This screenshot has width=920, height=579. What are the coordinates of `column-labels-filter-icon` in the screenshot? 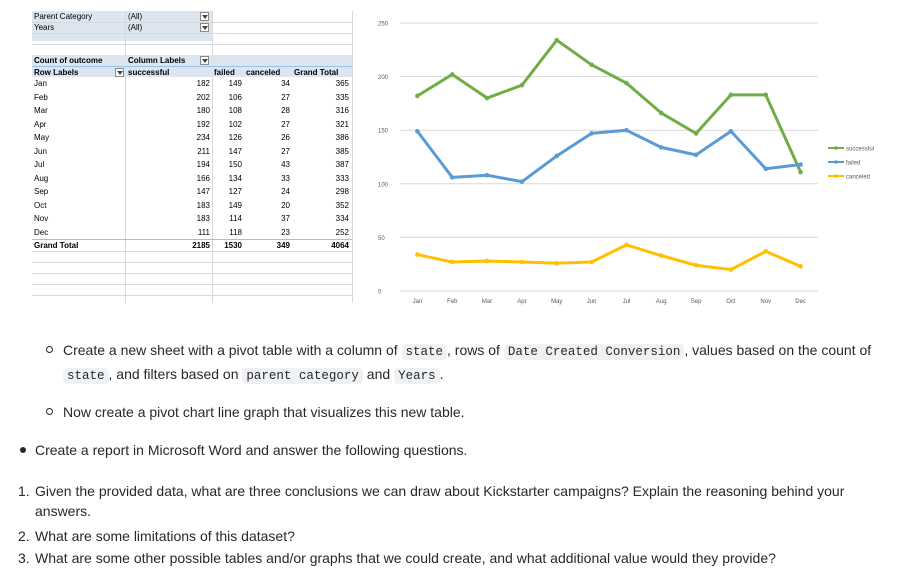 It's located at (204, 60).